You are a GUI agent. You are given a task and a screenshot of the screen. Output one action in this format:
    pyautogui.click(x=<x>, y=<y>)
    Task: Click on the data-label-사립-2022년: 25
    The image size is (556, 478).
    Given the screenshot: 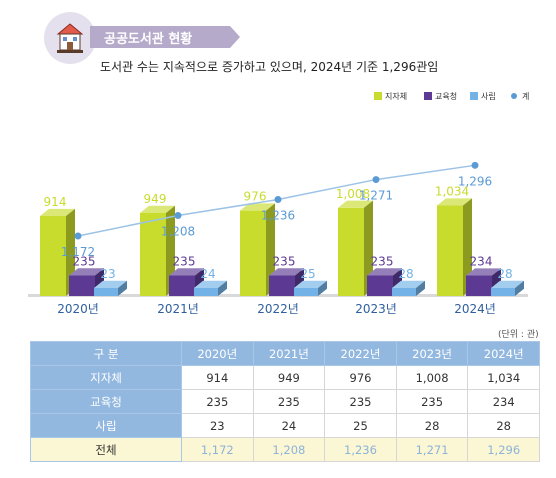 What is the action you would take?
    pyautogui.click(x=307, y=274)
    